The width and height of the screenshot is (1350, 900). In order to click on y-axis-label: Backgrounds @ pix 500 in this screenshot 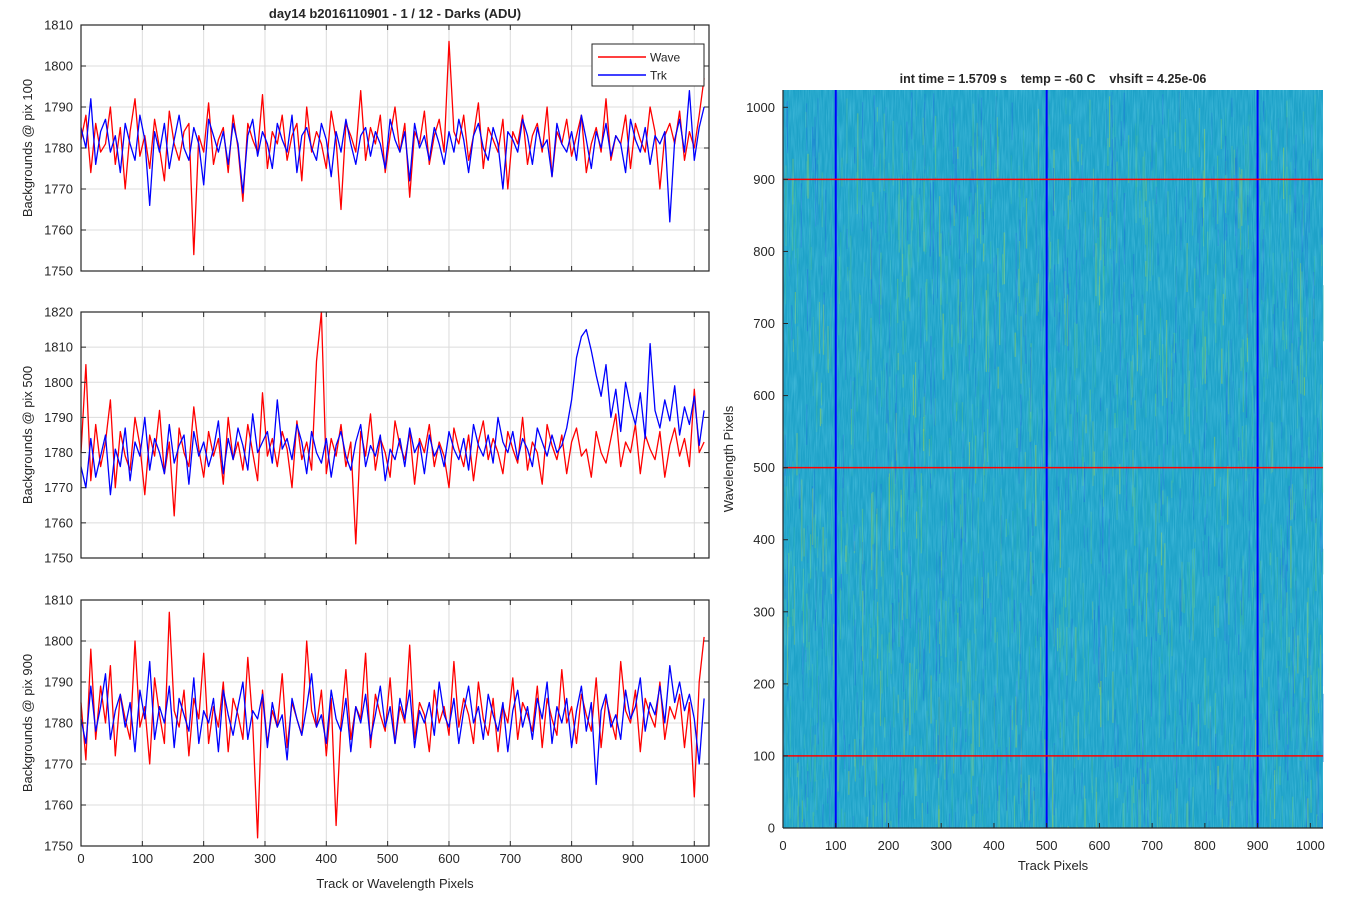, I will do `click(27, 435)`.